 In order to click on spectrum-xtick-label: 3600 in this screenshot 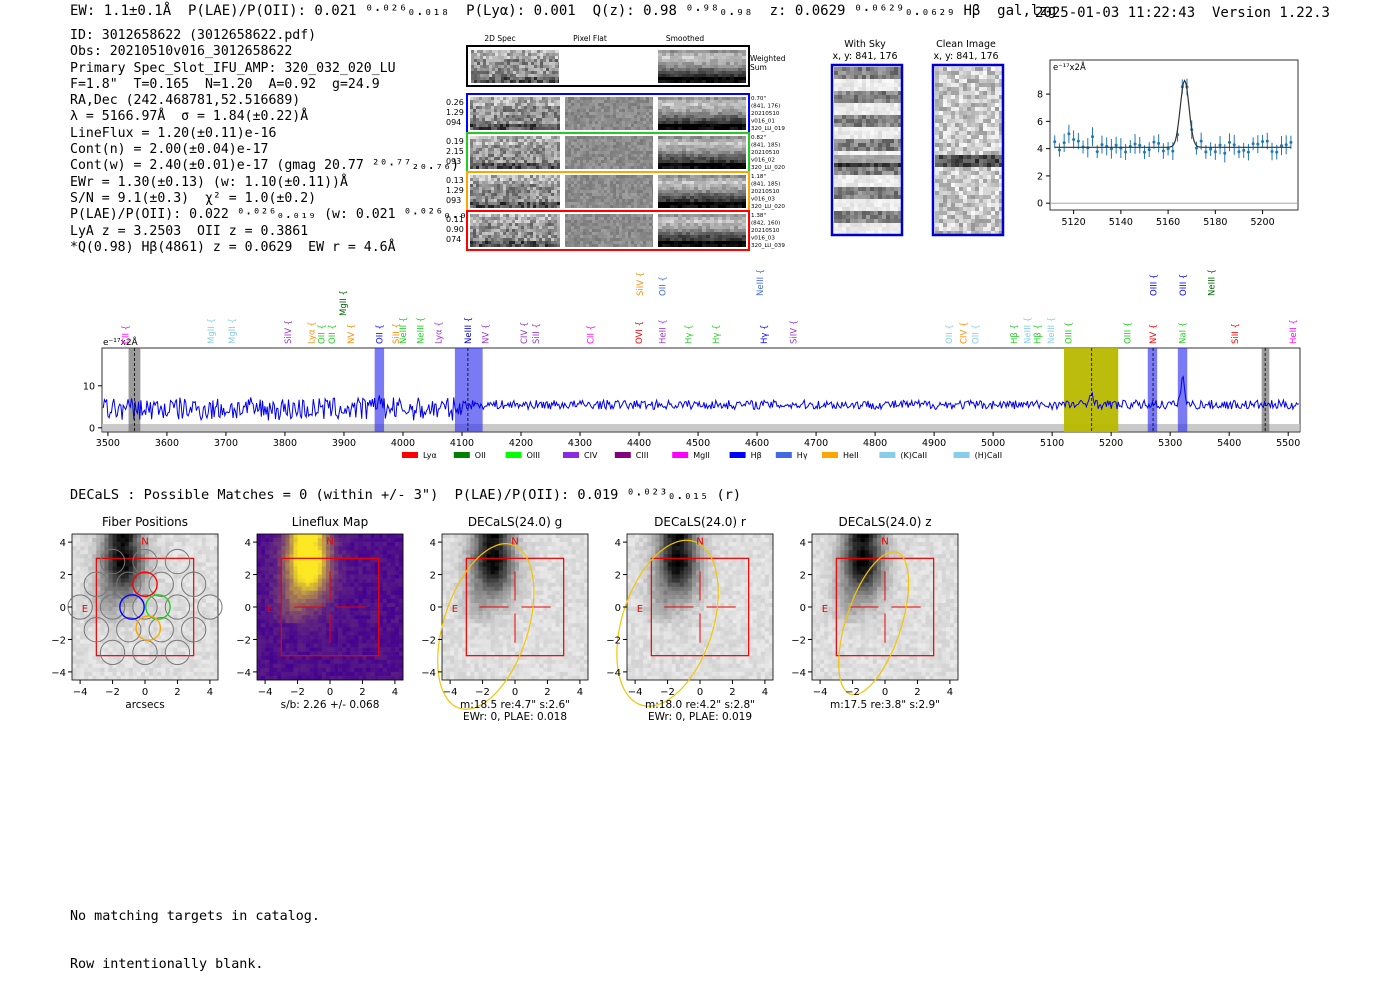, I will do `click(167, 443)`.